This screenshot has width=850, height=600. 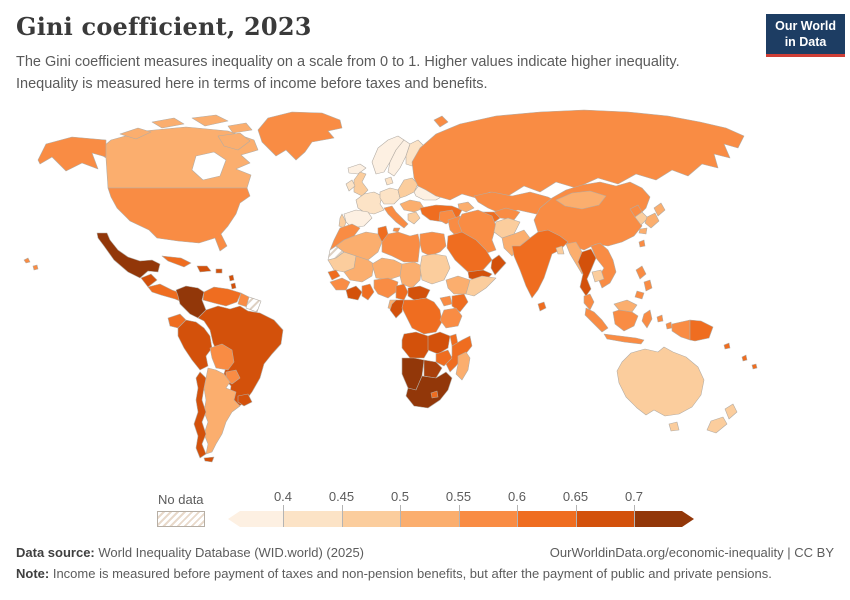 I want to click on region-taiwan, so click(x=642, y=243).